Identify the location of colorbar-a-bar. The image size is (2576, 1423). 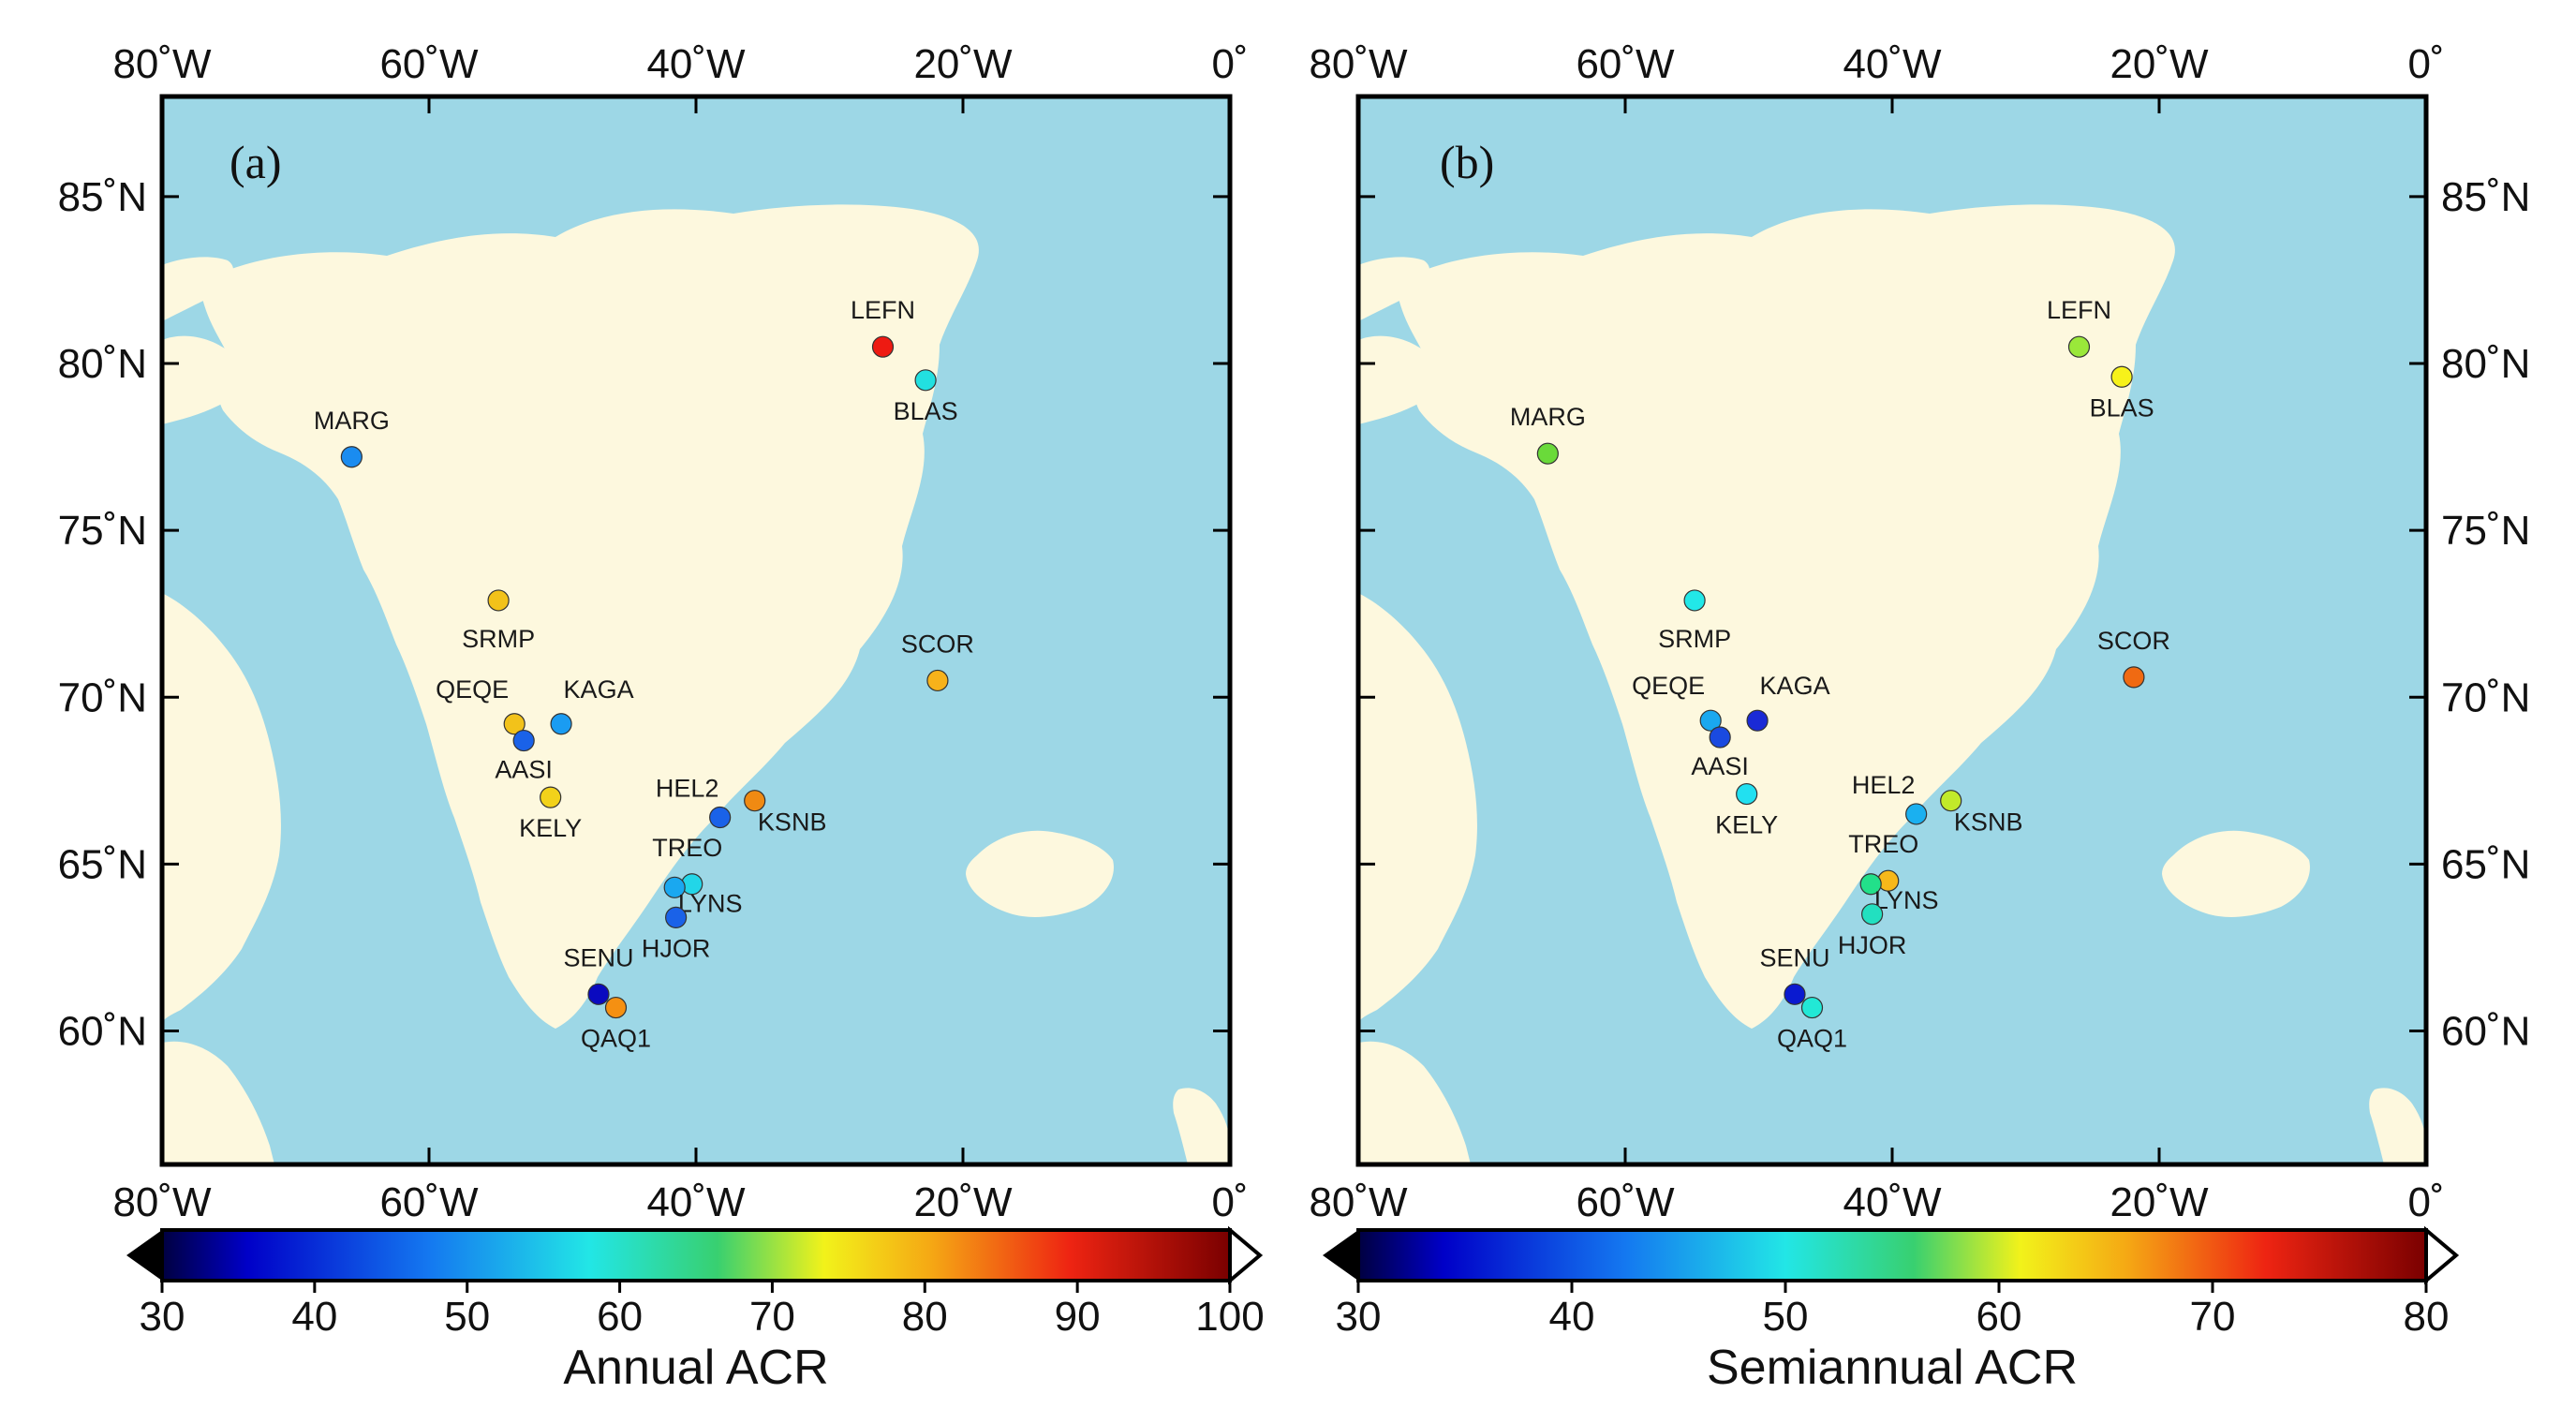
(696, 1255).